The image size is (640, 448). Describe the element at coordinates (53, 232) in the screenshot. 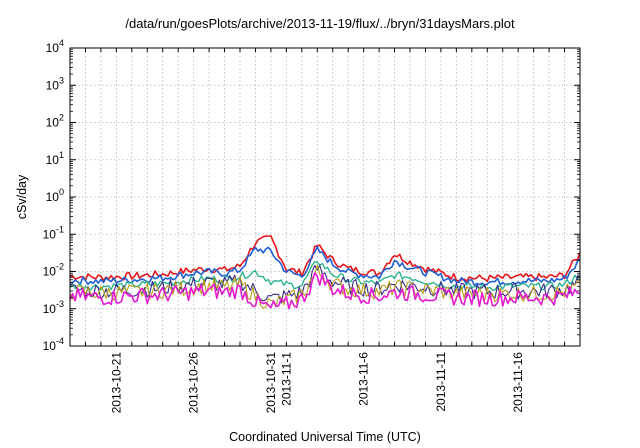

I see `y-tick-label: 10⁻¹` at that location.